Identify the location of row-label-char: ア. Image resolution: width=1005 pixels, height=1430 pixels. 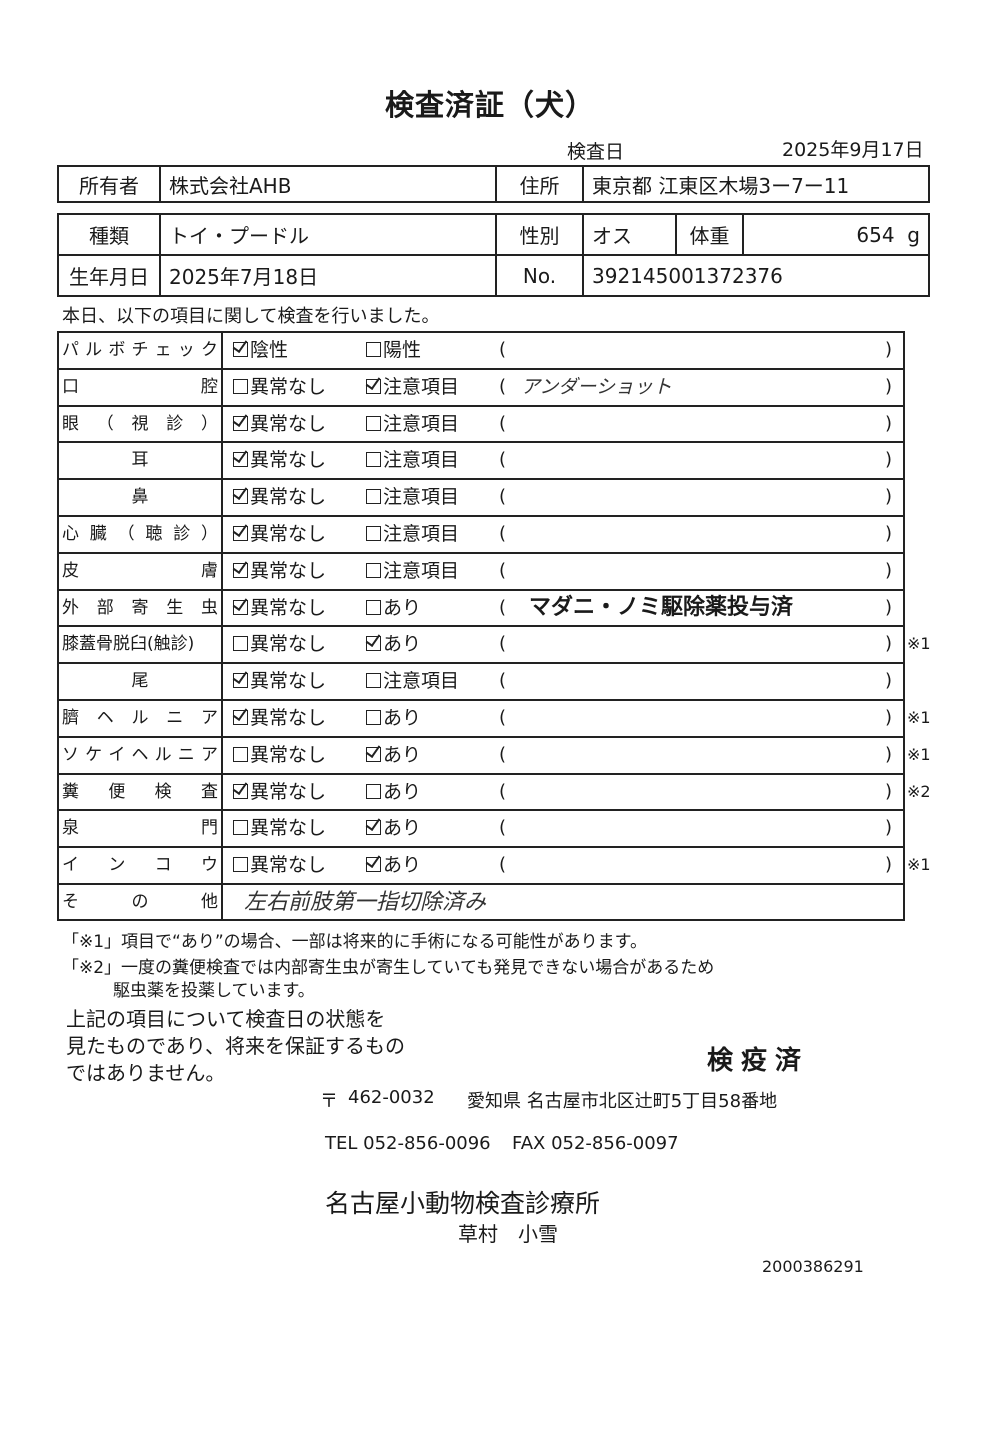
(209, 717).